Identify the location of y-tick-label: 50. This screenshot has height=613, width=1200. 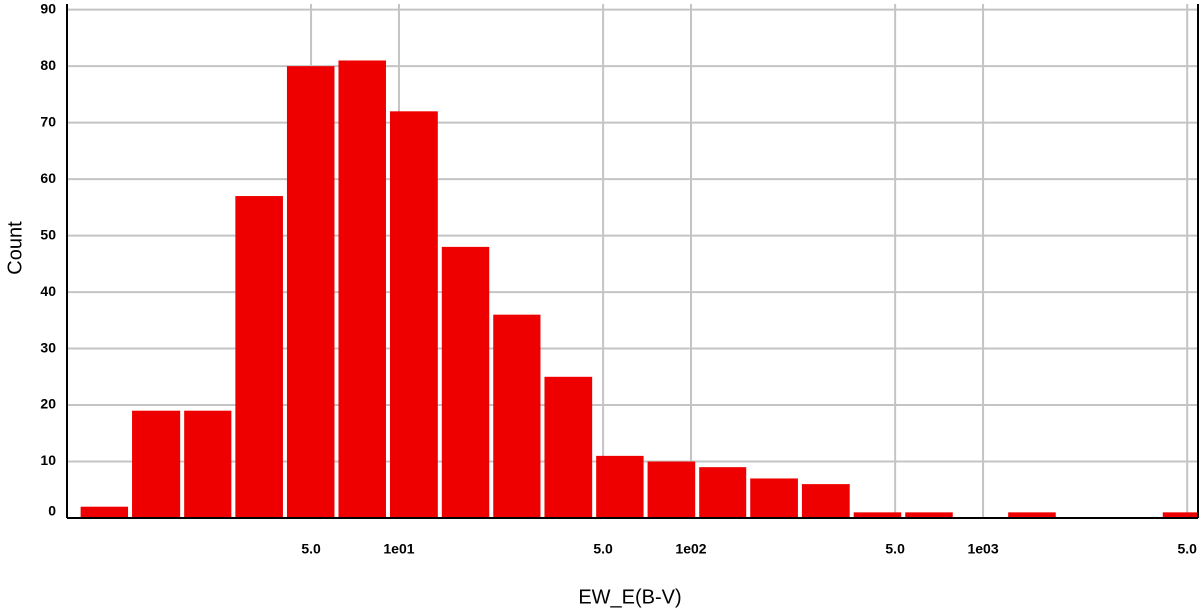
(48, 234).